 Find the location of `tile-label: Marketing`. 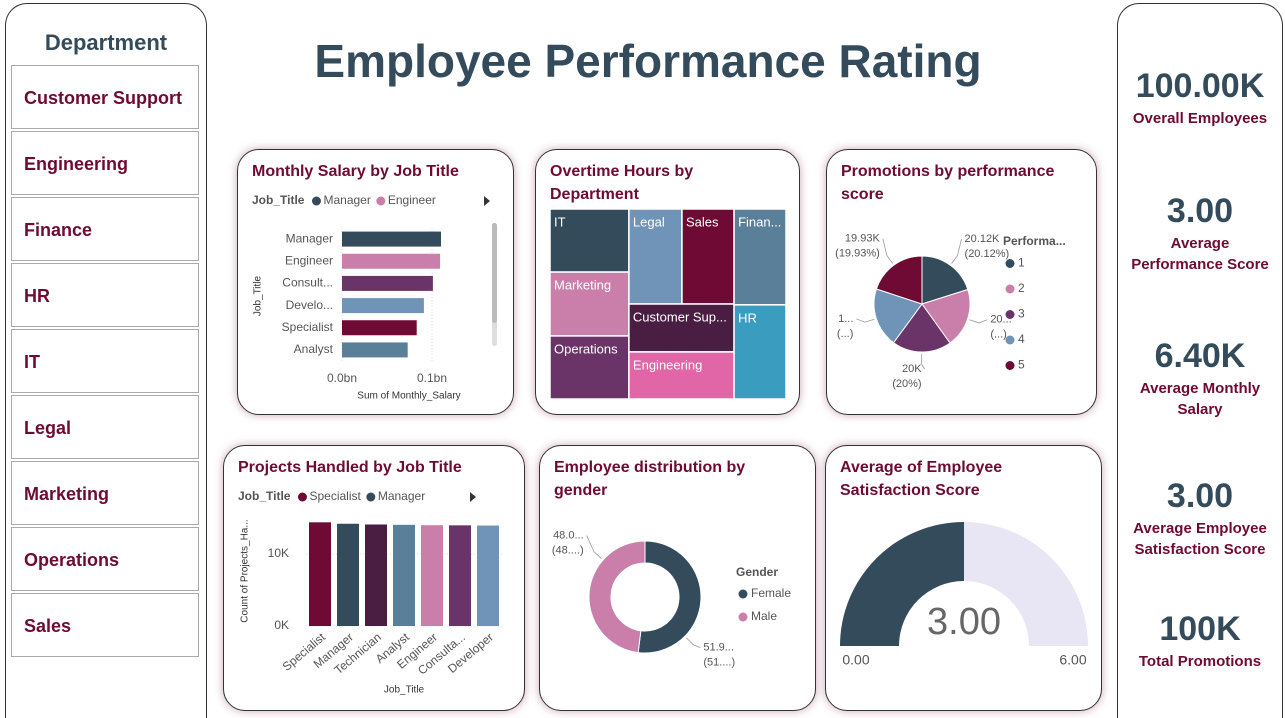

tile-label: Marketing is located at coordinates (582, 285).